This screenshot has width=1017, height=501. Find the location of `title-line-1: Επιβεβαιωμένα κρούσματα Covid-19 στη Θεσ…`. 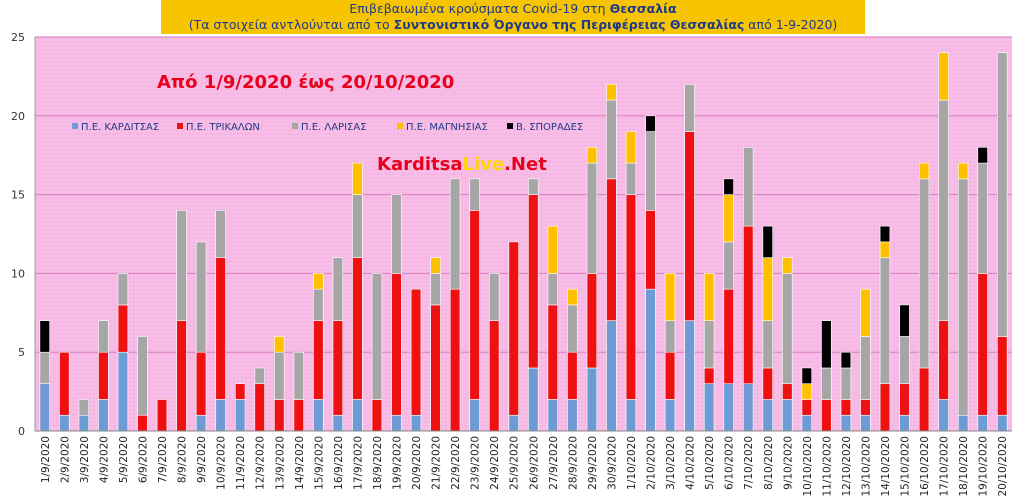

title-line-1: Επιβεβαιωμένα κρούσματα Covid-19 στη Θεσ… is located at coordinates (513, 9).